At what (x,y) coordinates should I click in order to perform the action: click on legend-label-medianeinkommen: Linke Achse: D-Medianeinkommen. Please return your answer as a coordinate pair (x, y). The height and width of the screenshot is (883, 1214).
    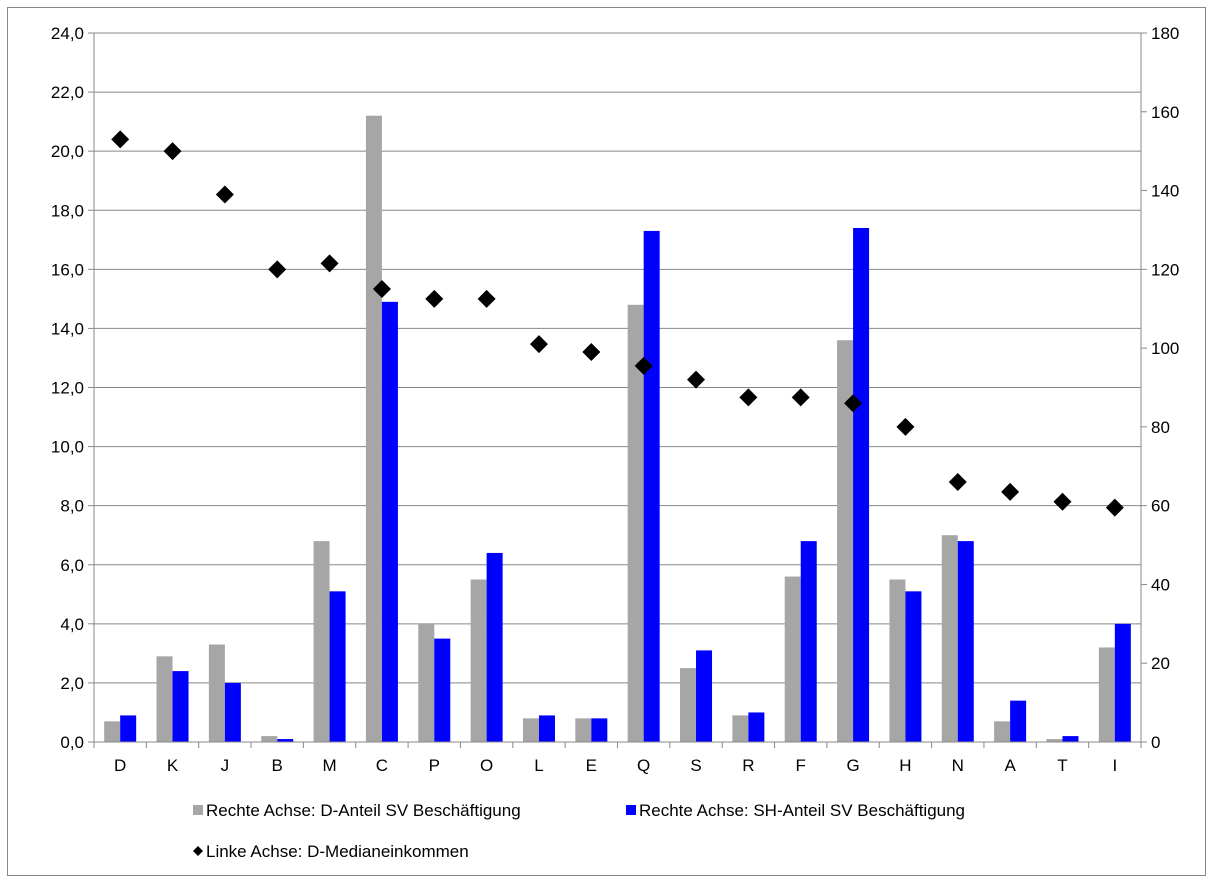
    Looking at the image, I should click on (337, 851).